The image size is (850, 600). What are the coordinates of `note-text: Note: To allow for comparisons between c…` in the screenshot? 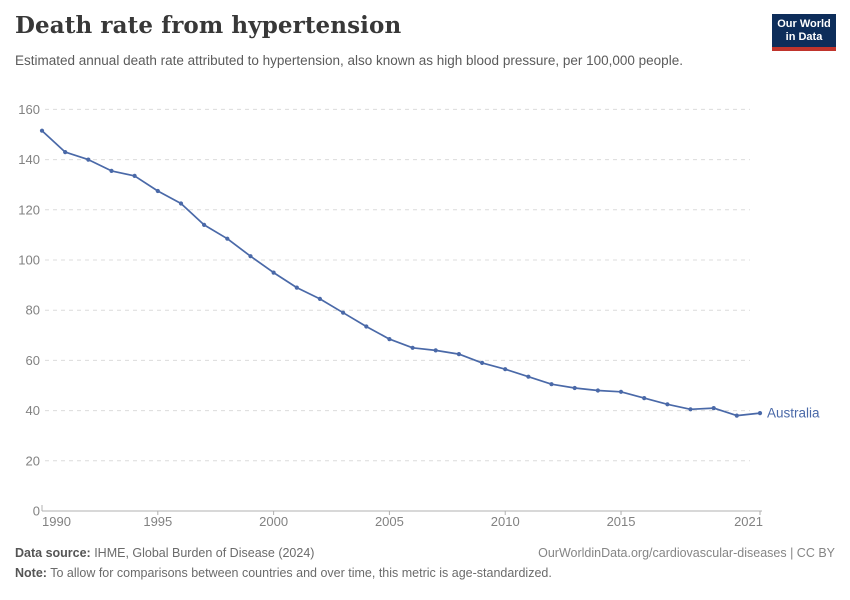 It's located at (283, 573).